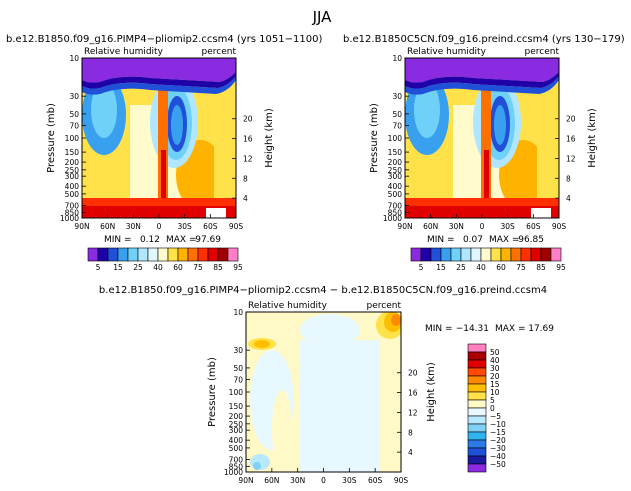  What do you see at coordinates (481, 267) in the screenshot?
I see `colorbar-label: 40` at bounding box center [481, 267].